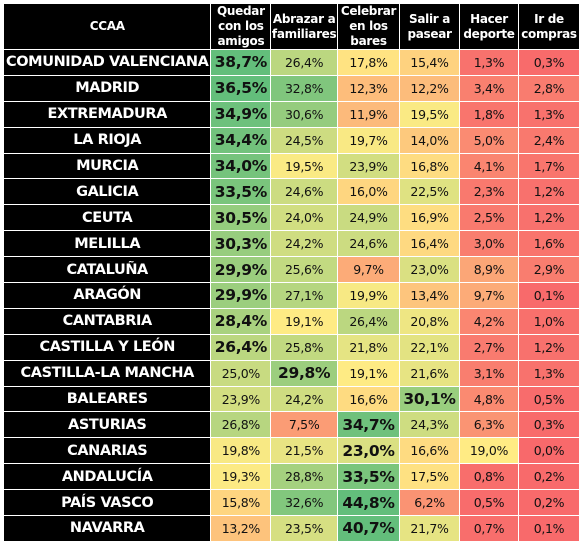 This screenshot has height=542, width=580. What do you see at coordinates (489, 270) in the screenshot?
I see `value-cell: 8,9%` at bounding box center [489, 270].